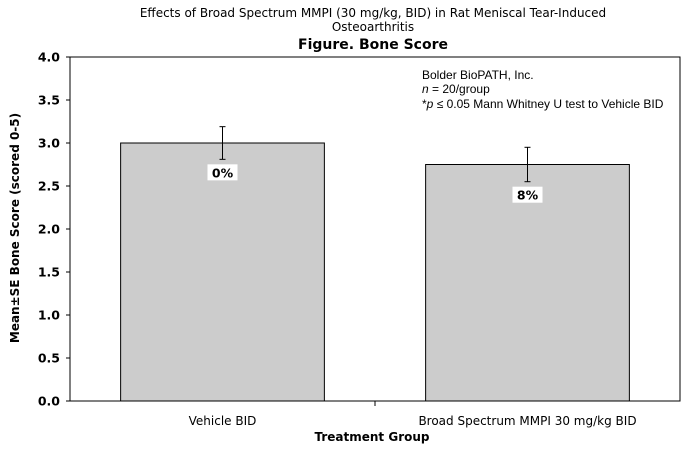 The image size is (684, 455). I want to click on data-label: 0%, so click(223, 172).